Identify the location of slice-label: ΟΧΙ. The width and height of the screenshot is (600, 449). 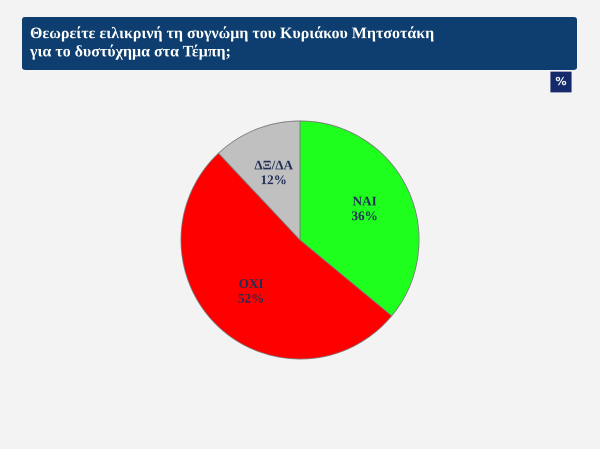
(251, 283).